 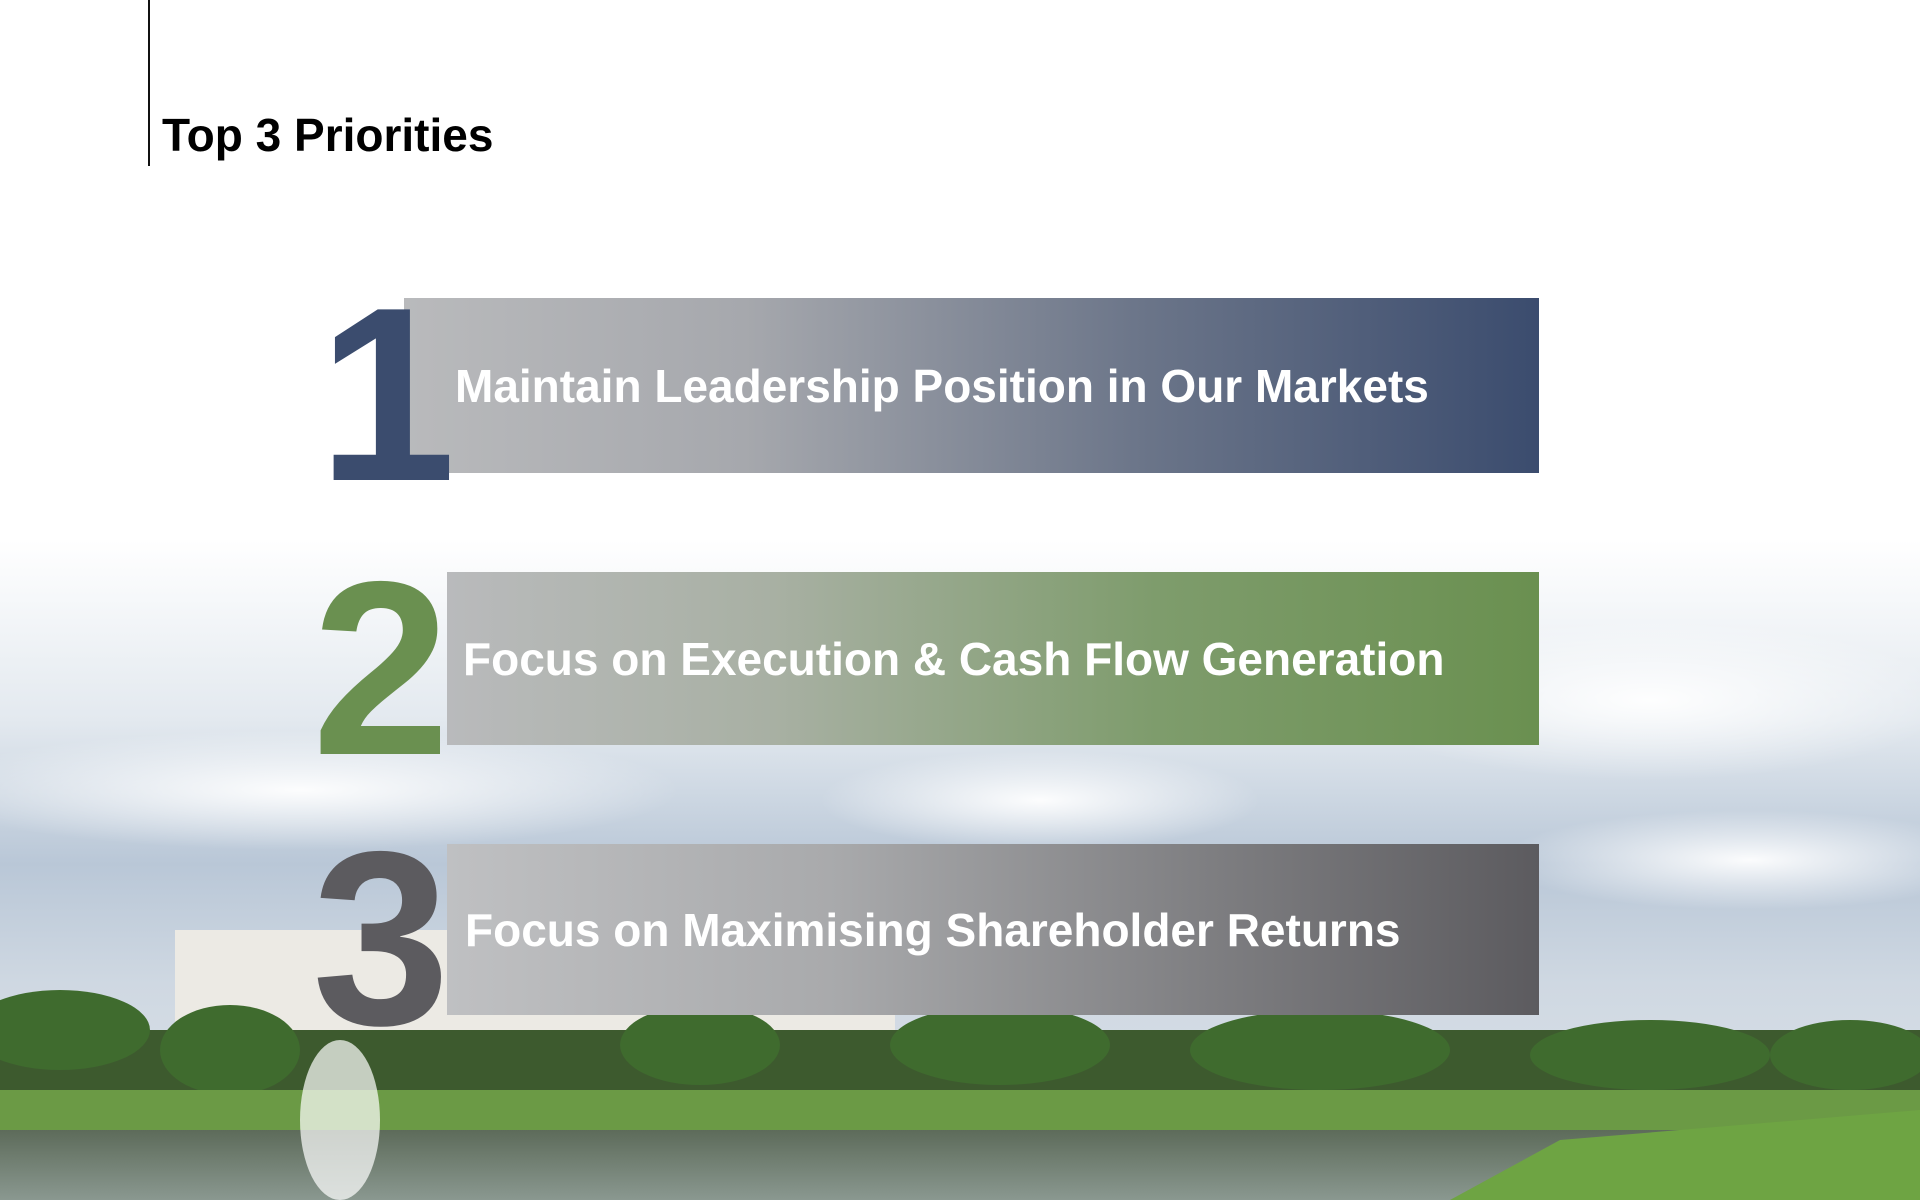 I want to click on priority-bar: Focus on Maximising Shareholder Returns, so click(x=993, y=929).